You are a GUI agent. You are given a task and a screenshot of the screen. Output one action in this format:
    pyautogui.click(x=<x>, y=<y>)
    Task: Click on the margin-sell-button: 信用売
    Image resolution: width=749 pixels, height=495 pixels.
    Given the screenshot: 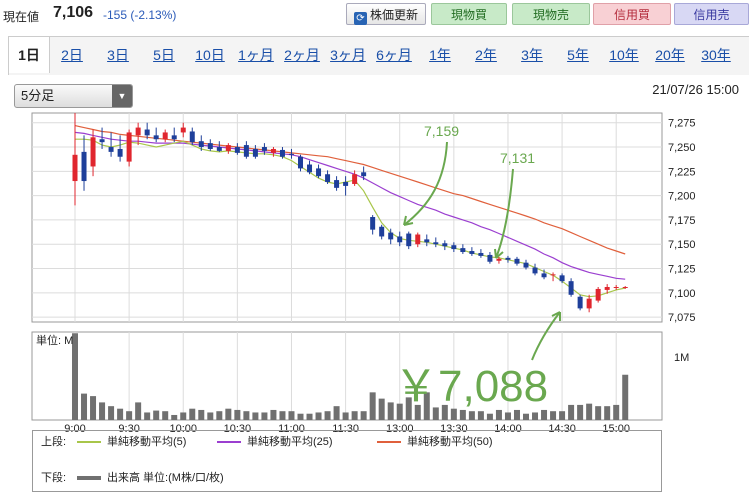 What is the action you would take?
    pyautogui.click(x=711, y=14)
    